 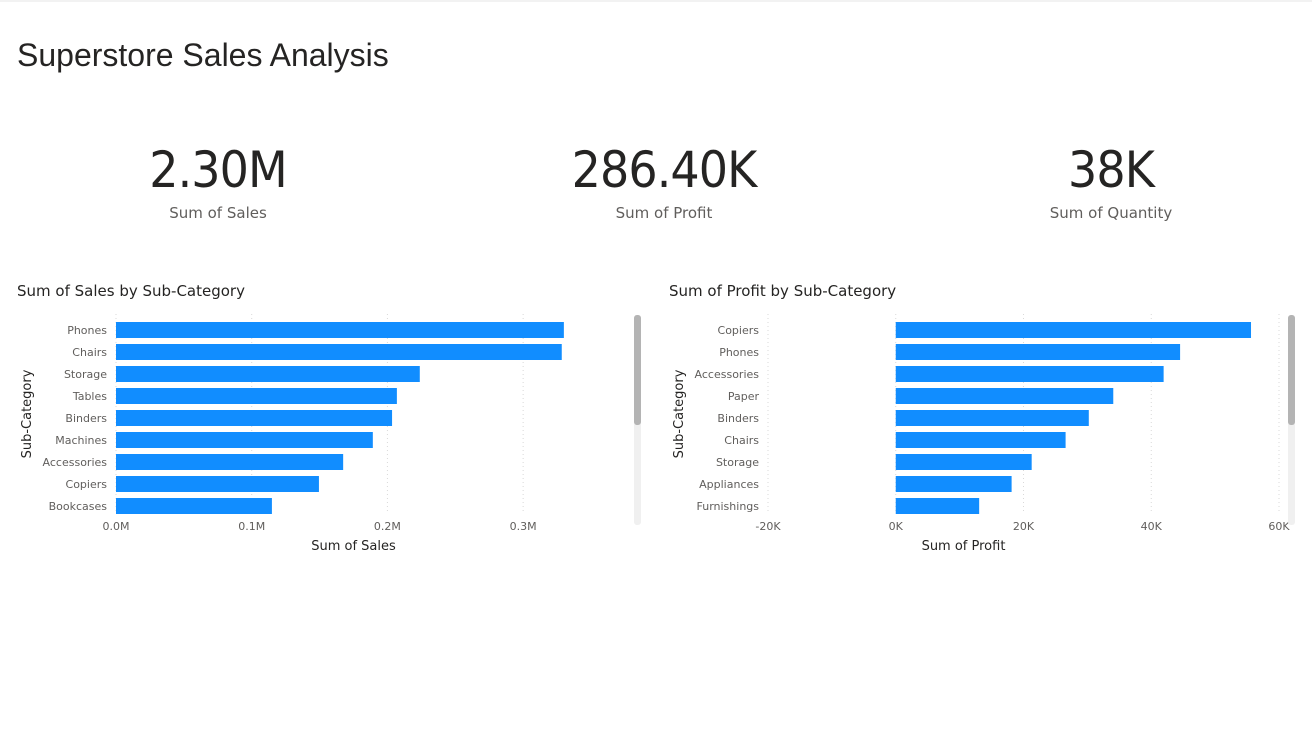 I want to click on x-tick-label: 0K, so click(x=896, y=526).